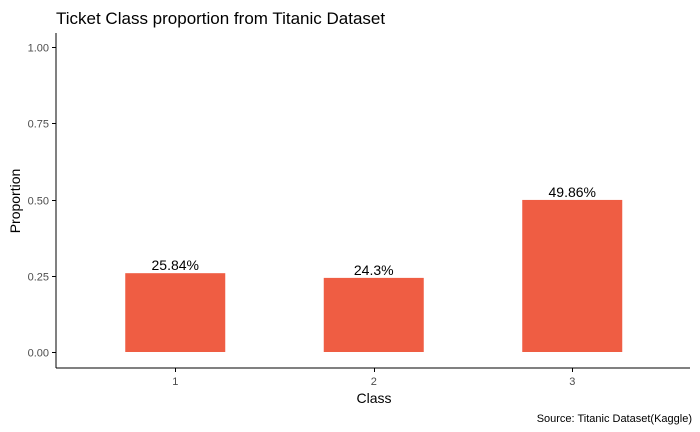 This screenshot has height=432, width=700. What do you see at coordinates (38, 202) in the screenshot?
I see `y-tick-label: 0.50` at bounding box center [38, 202].